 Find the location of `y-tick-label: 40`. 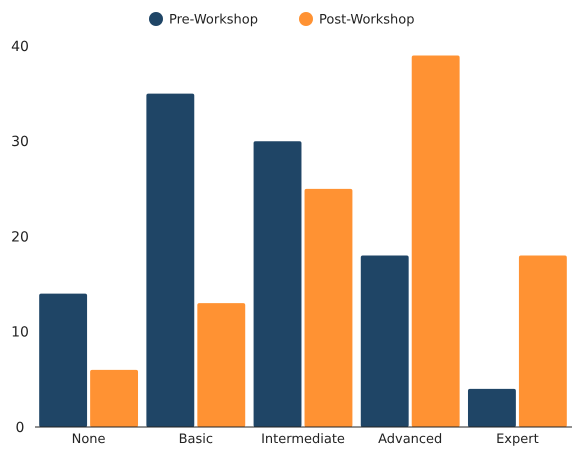

y-tick-label: 40 is located at coordinates (20, 46).